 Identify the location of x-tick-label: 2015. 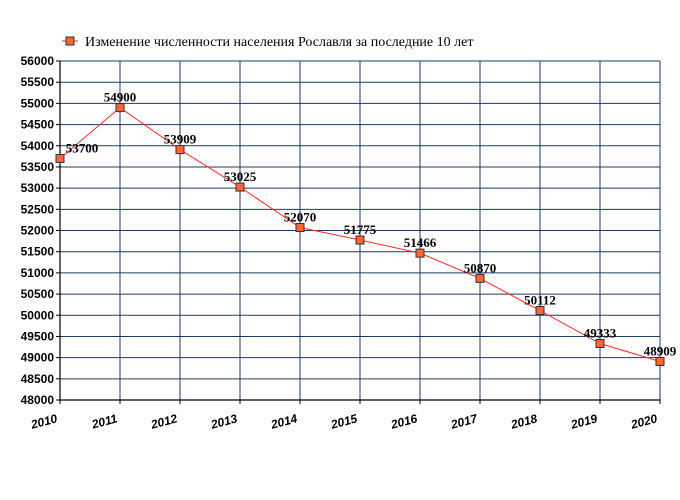
(343, 421).